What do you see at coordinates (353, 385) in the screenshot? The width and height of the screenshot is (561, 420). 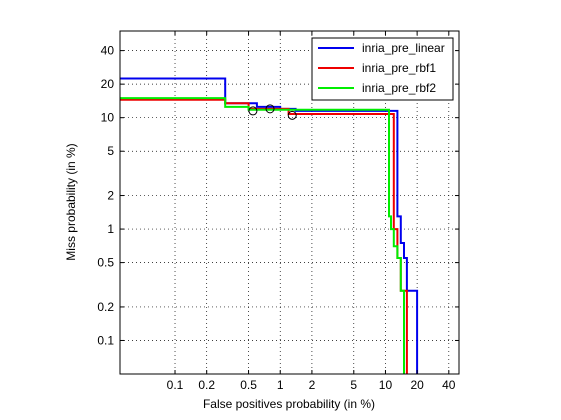 I see `x-tick-label: 5` at bounding box center [353, 385].